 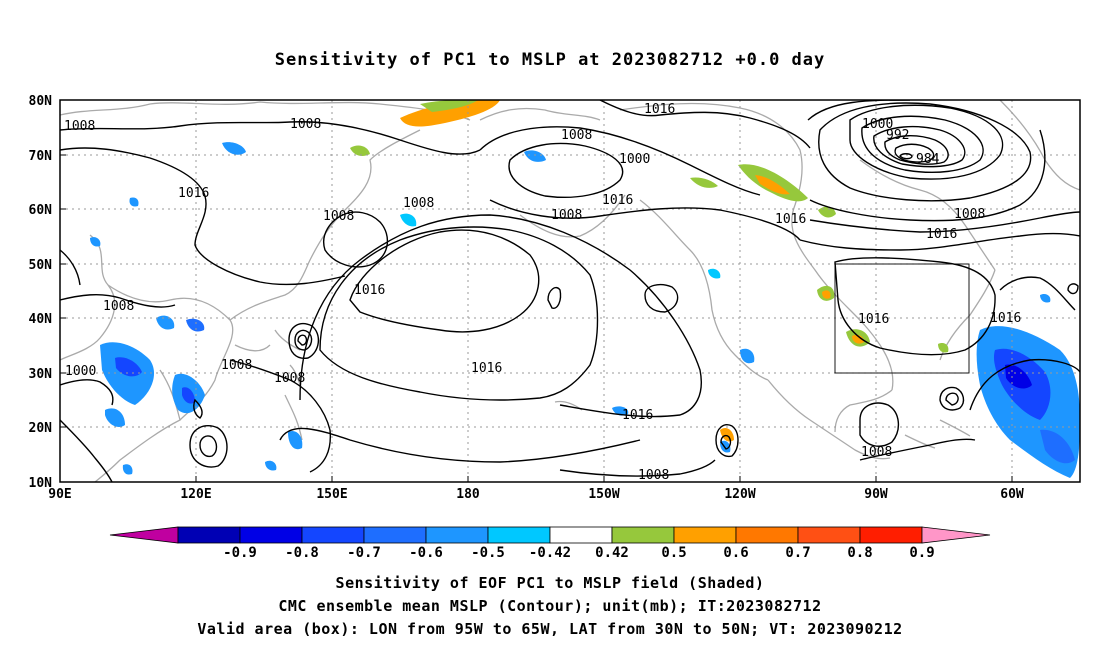 I want to click on lat-label: 70N, so click(x=41, y=156).